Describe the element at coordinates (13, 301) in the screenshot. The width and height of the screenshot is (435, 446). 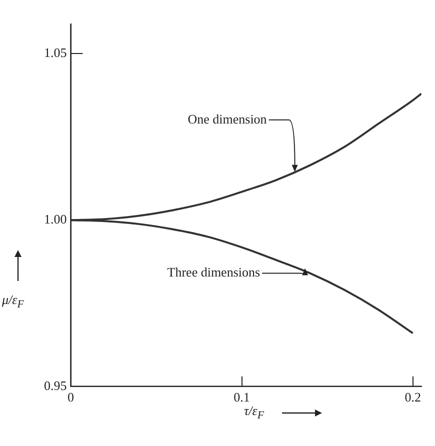
I see `y-axis-title: μ/ε$_{F}$` at that location.